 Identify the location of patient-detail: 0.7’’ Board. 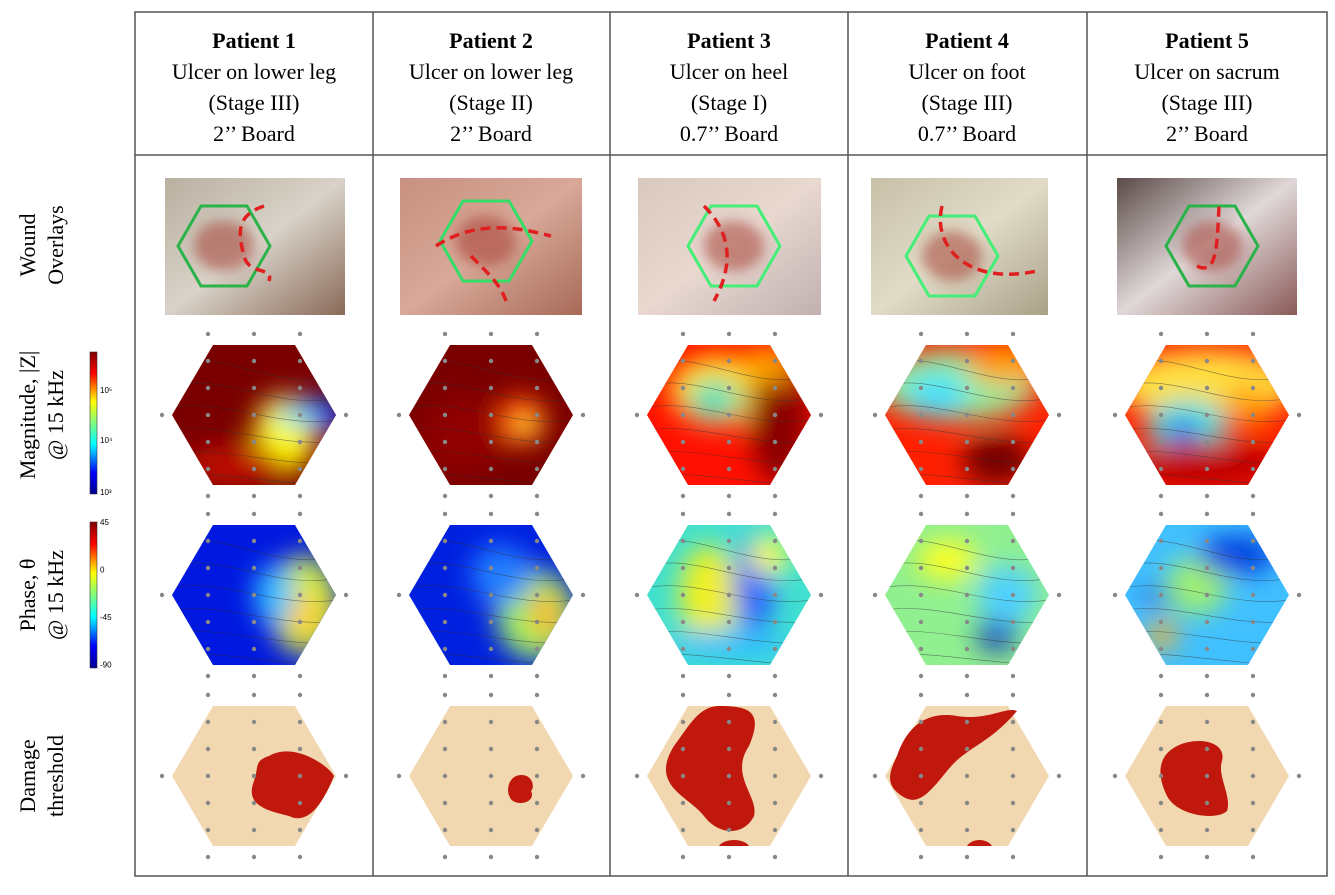
(729, 133).